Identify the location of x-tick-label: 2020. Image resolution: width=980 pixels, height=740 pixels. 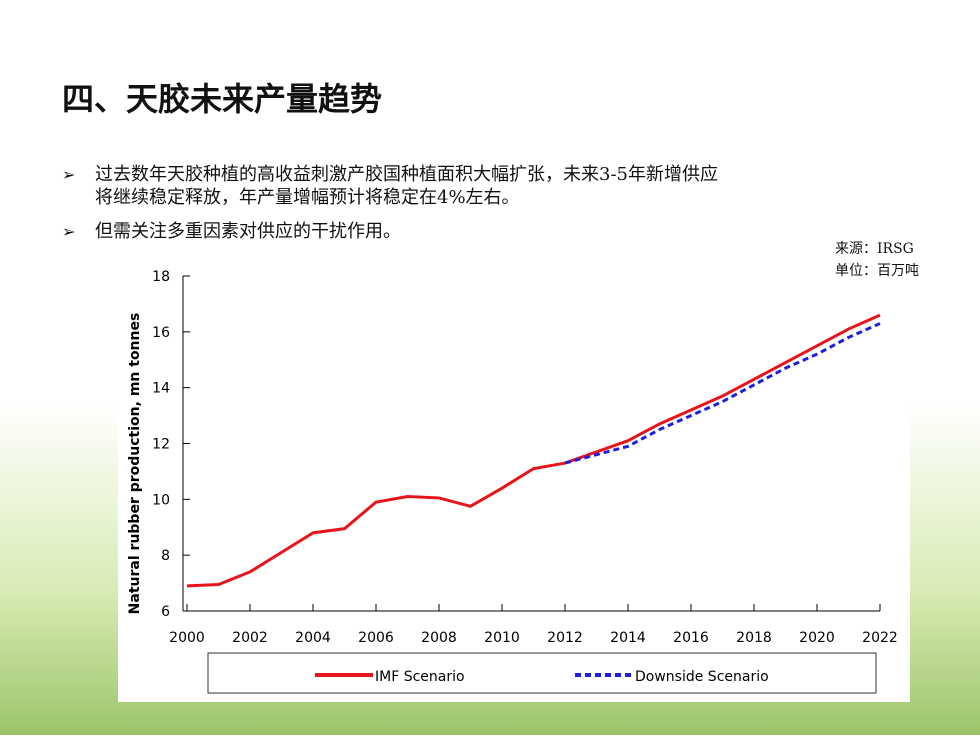
(817, 638).